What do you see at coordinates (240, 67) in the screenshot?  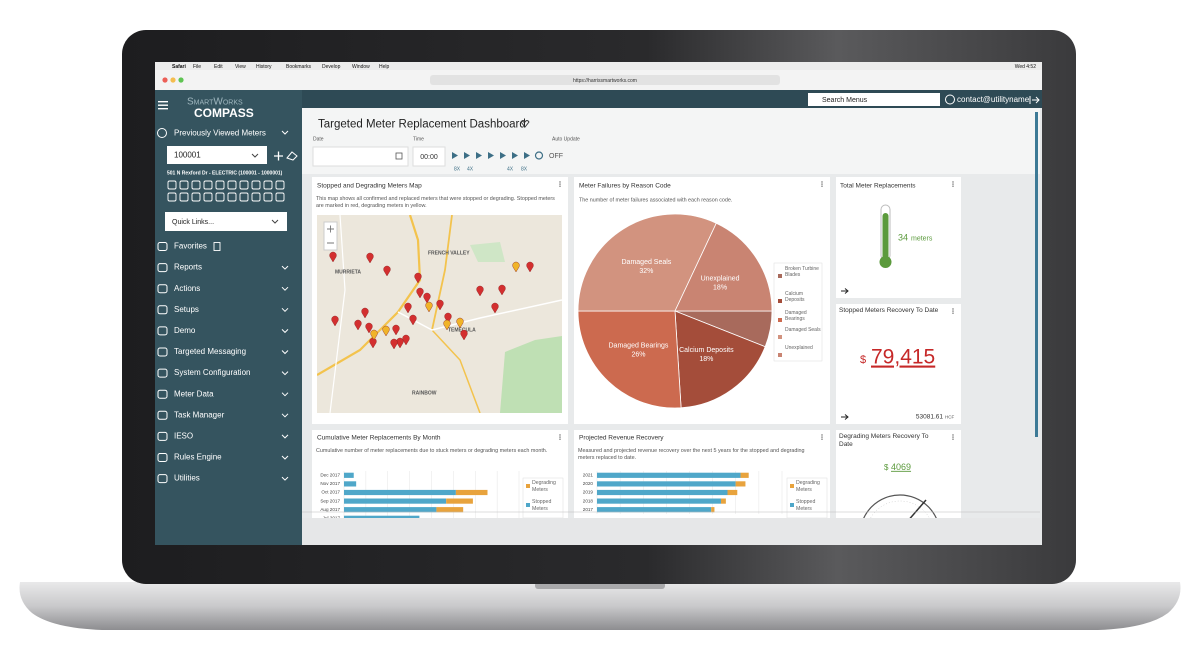 I see `menu-item: View` at bounding box center [240, 67].